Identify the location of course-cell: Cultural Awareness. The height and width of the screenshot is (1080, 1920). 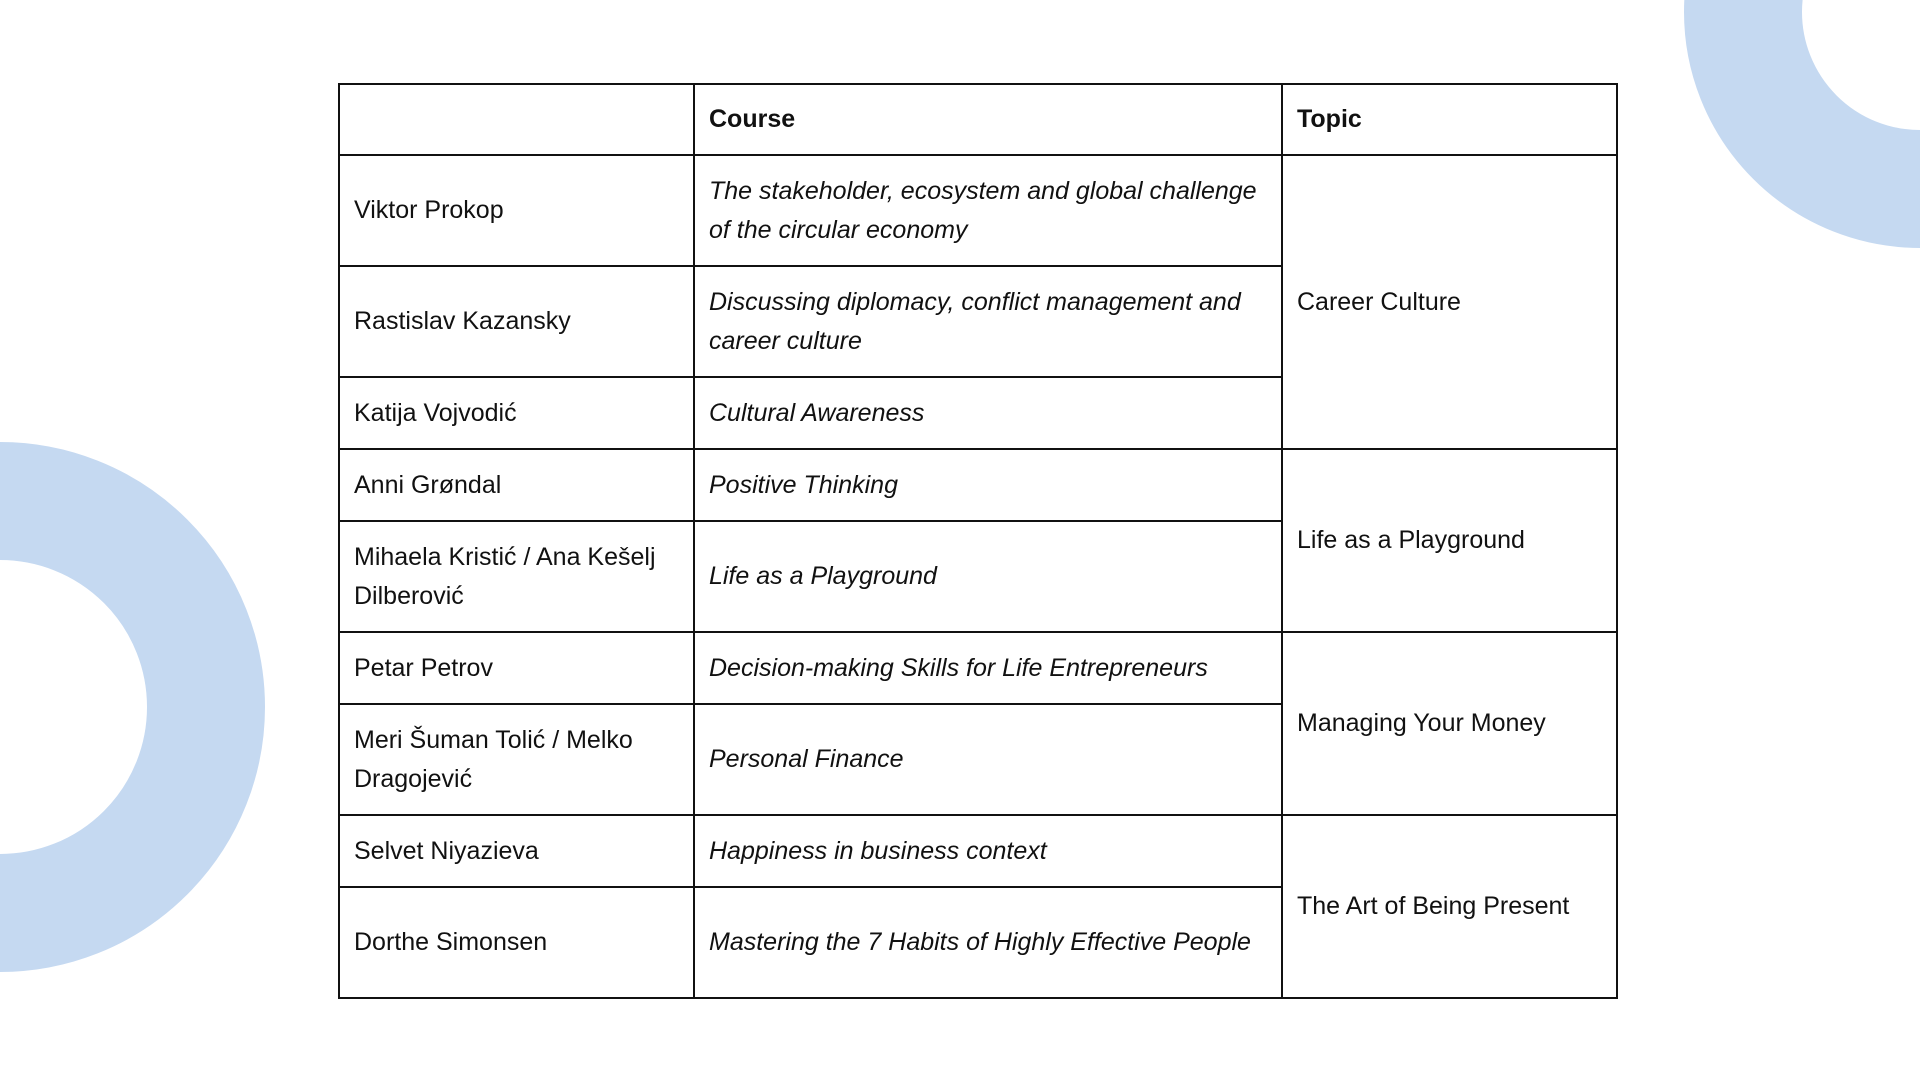
(988, 413).